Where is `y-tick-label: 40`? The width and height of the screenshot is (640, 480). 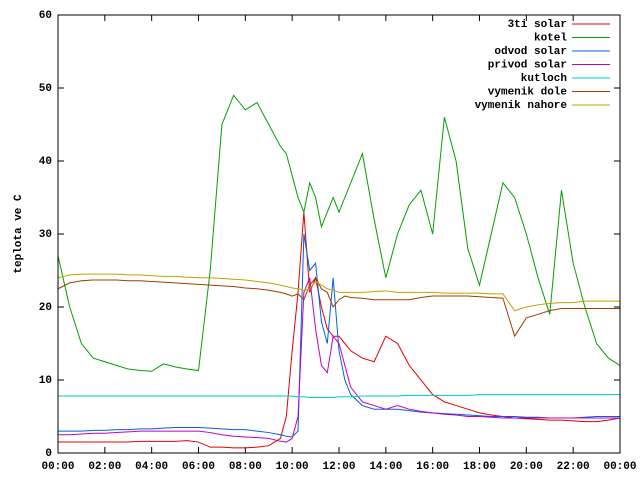 y-tick-label: 40 is located at coordinates (45, 162).